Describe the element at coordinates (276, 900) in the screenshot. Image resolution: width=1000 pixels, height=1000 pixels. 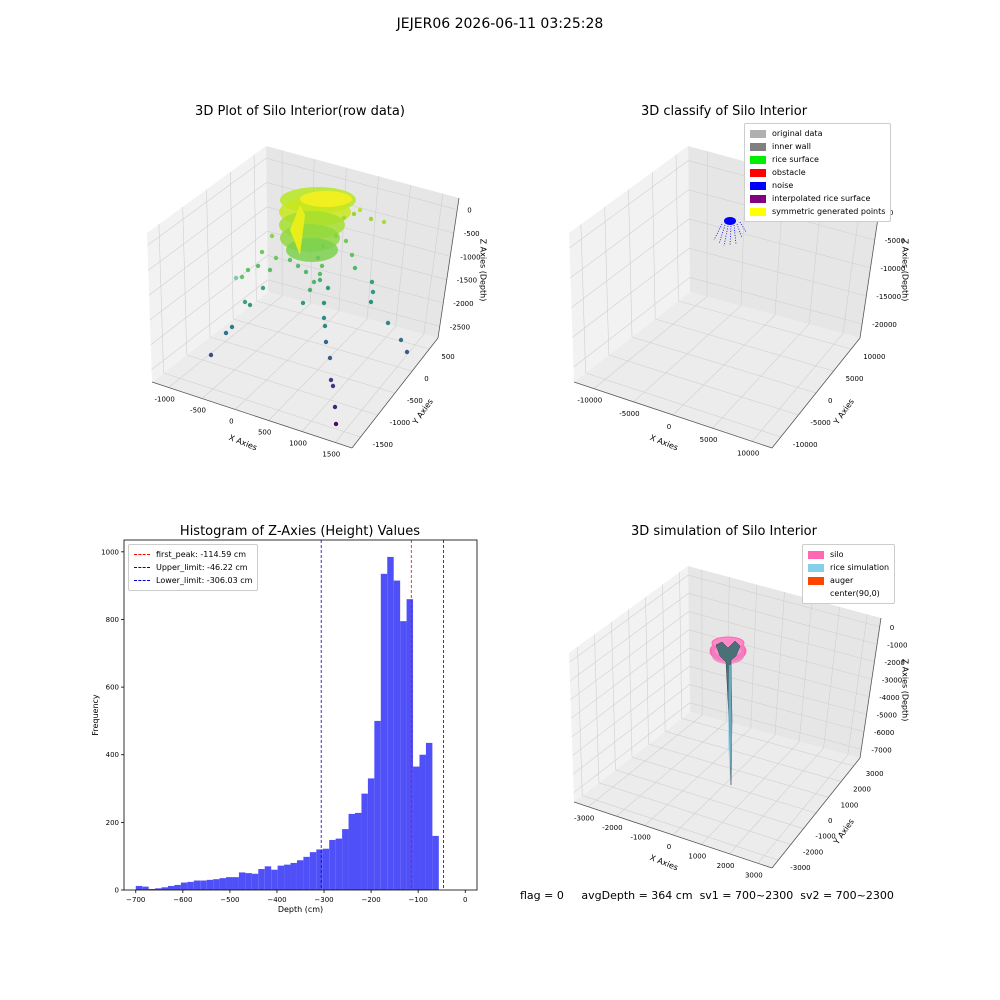
I see `histogram-x-tick-label: −400` at that location.